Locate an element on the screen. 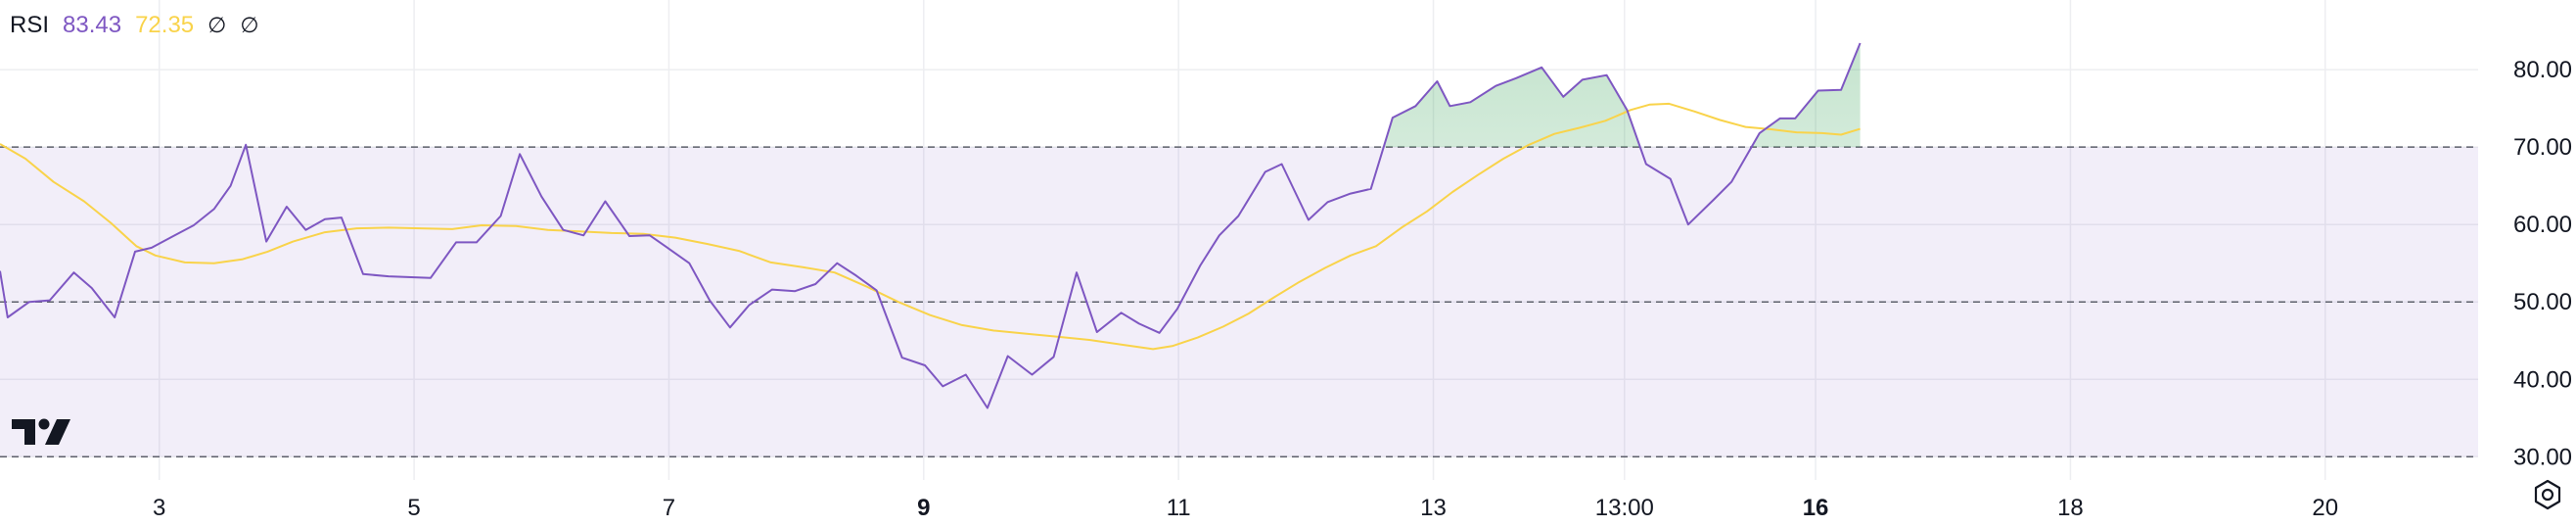  rsi-value: 83.43 is located at coordinates (93, 25).